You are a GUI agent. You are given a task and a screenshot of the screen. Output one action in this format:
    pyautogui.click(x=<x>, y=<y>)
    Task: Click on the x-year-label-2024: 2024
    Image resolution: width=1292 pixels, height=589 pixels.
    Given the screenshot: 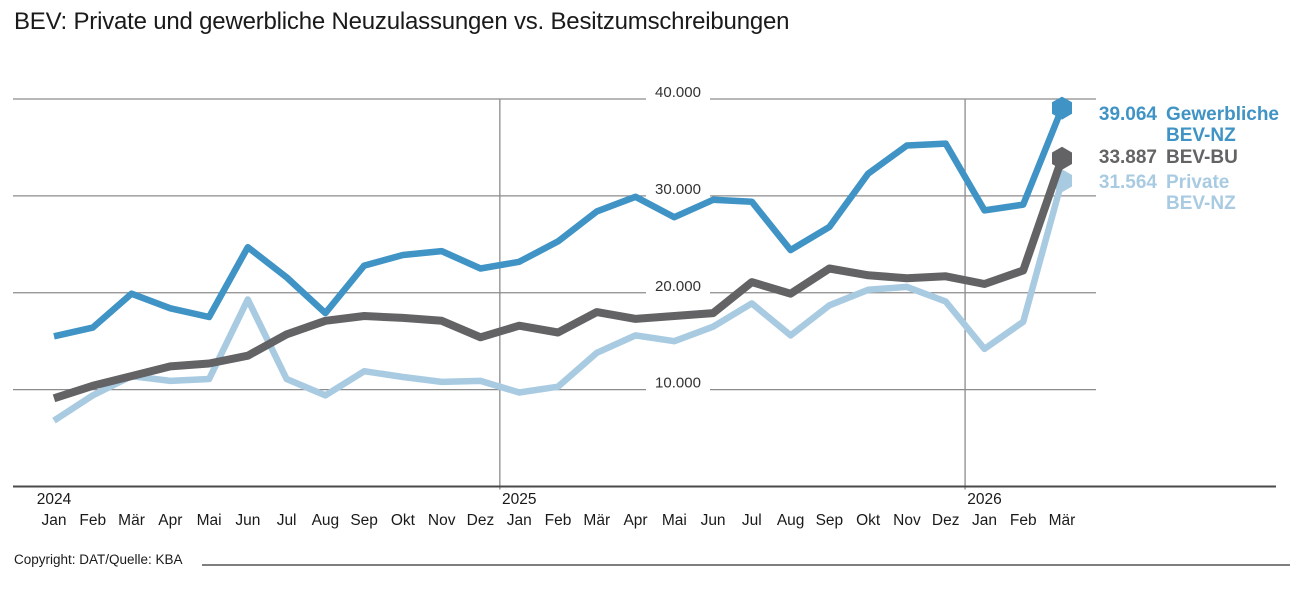 What is the action you would take?
    pyautogui.click(x=54, y=499)
    